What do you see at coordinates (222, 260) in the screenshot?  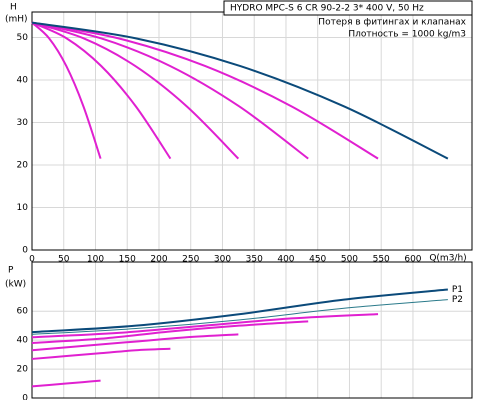 I see `x-tick-label: 300` at bounding box center [222, 260].